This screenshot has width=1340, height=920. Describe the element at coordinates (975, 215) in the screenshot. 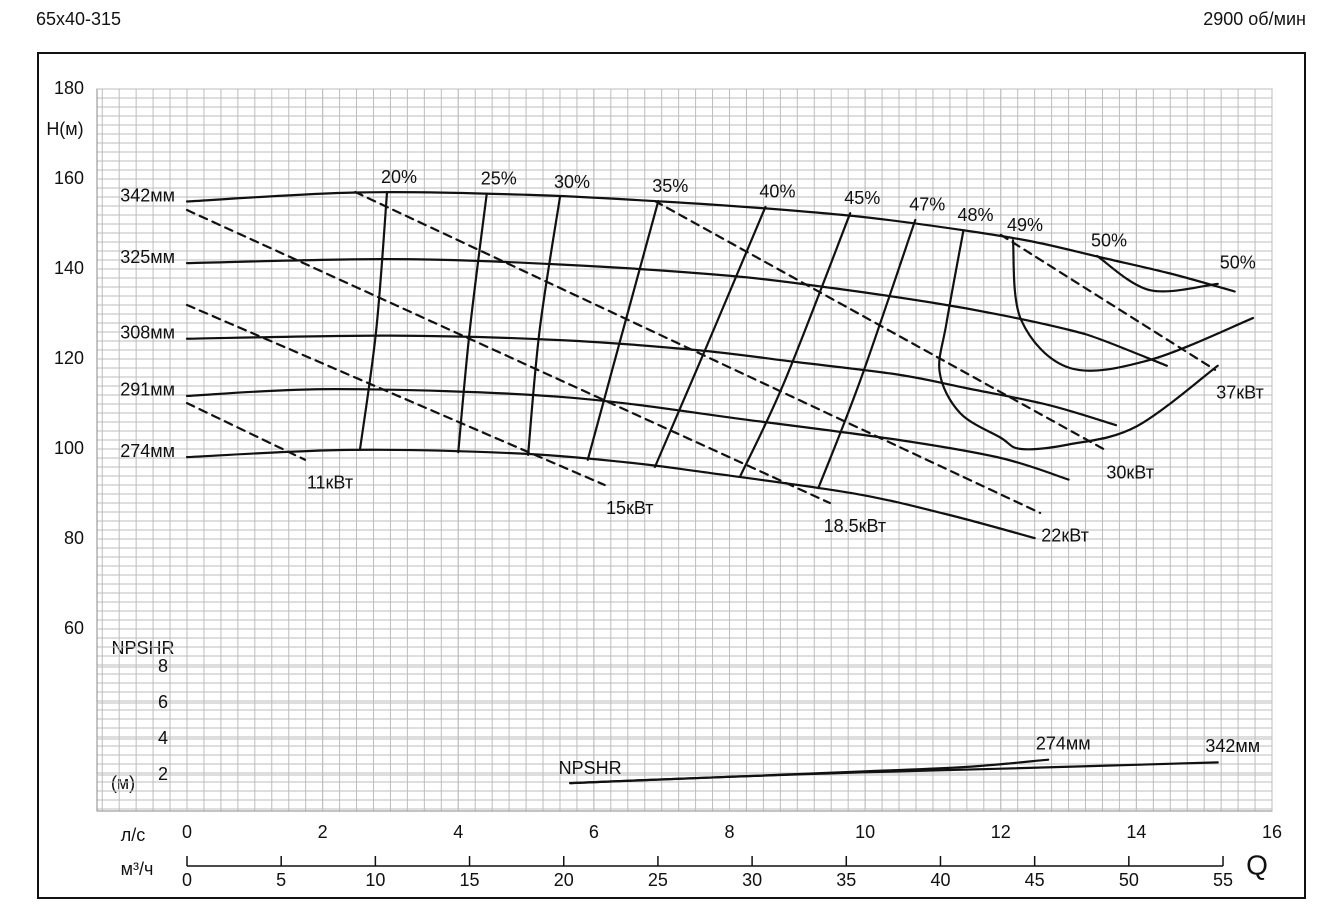

I see `efficiency-label: 48%` at that location.